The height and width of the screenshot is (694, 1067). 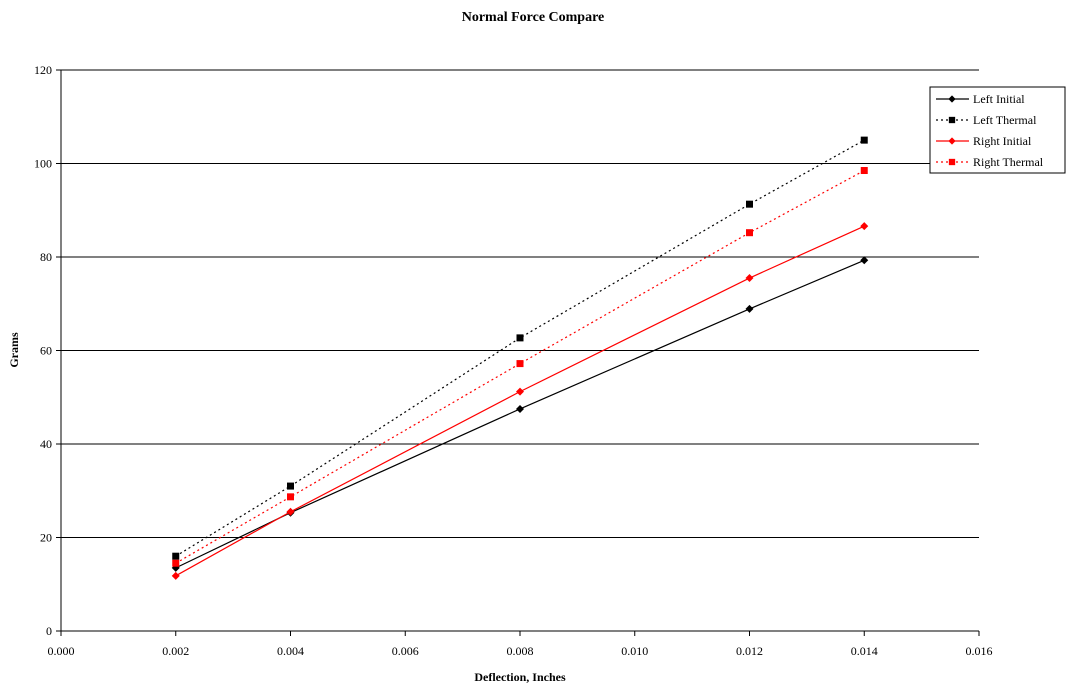 I want to click on y-tick-label: 40, so click(x=46, y=444).